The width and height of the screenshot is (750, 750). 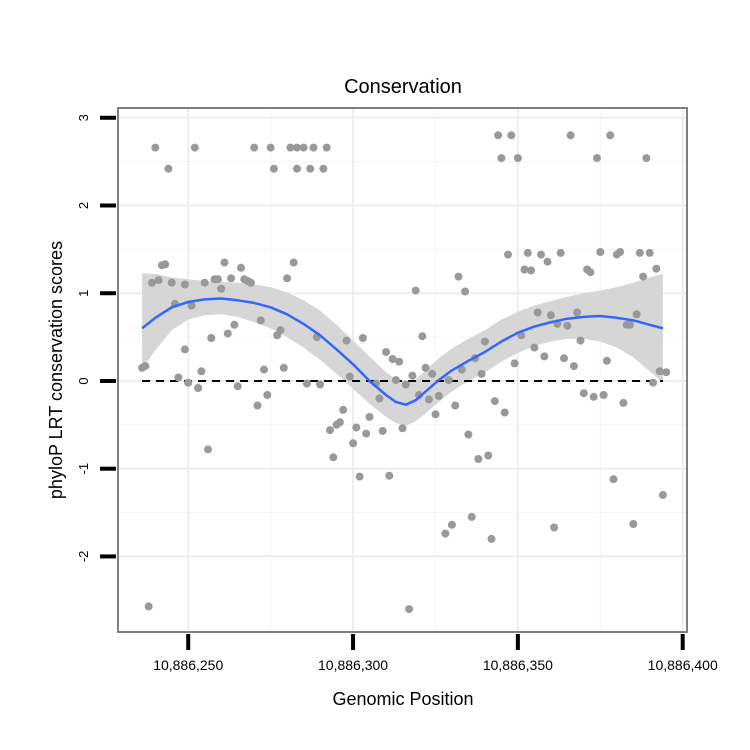 I want to click on y-tick-label: -1, so click(x=83, y=469).